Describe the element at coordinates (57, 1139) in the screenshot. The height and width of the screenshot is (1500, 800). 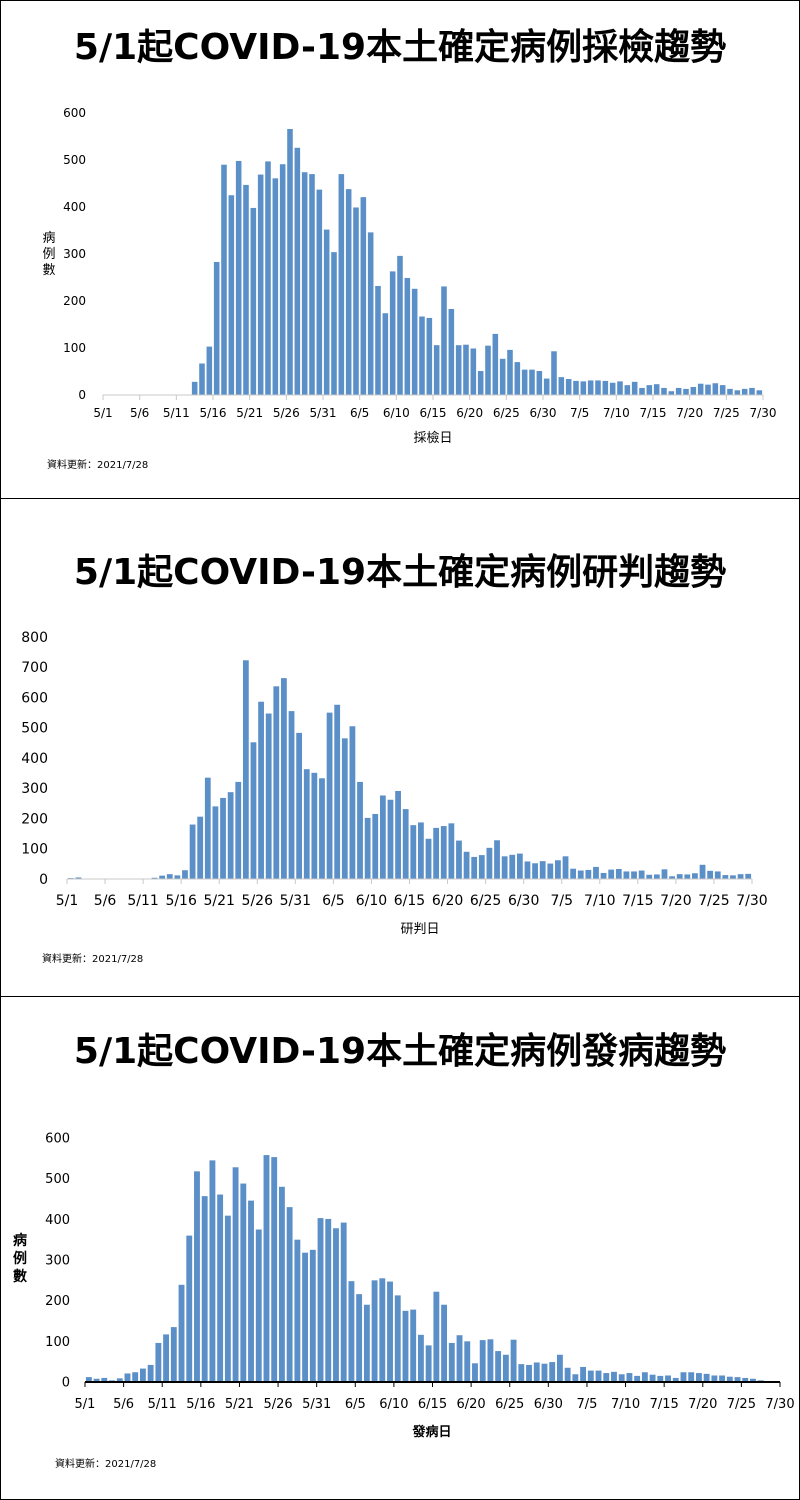
I see `y-tick-label-2-6: 600` at that location.